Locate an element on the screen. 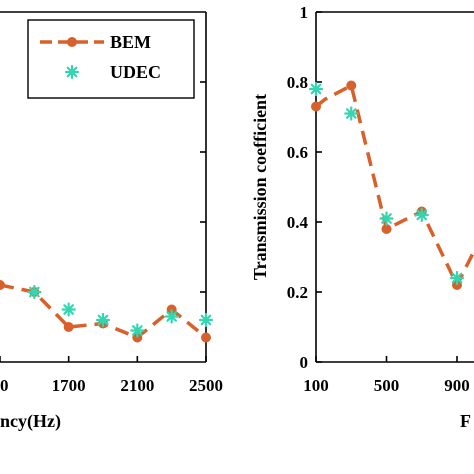  left-x-tick-label: 2100 is located at coordinates (137, 385).